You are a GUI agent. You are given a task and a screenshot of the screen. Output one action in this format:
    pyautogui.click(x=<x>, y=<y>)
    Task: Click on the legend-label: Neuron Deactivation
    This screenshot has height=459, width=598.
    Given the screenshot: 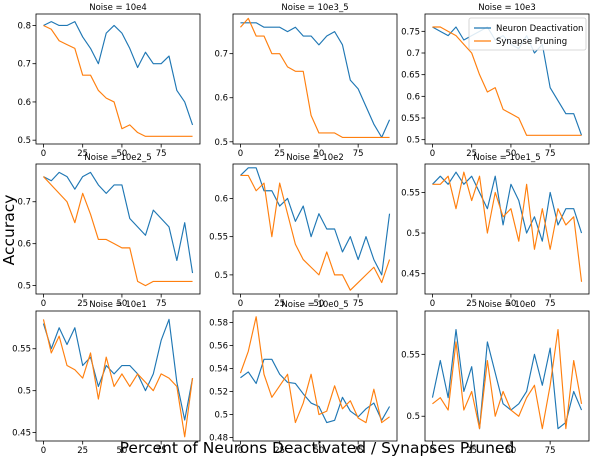 What is the action you would take?
    pyautogui.click(x=539, y=29)
    